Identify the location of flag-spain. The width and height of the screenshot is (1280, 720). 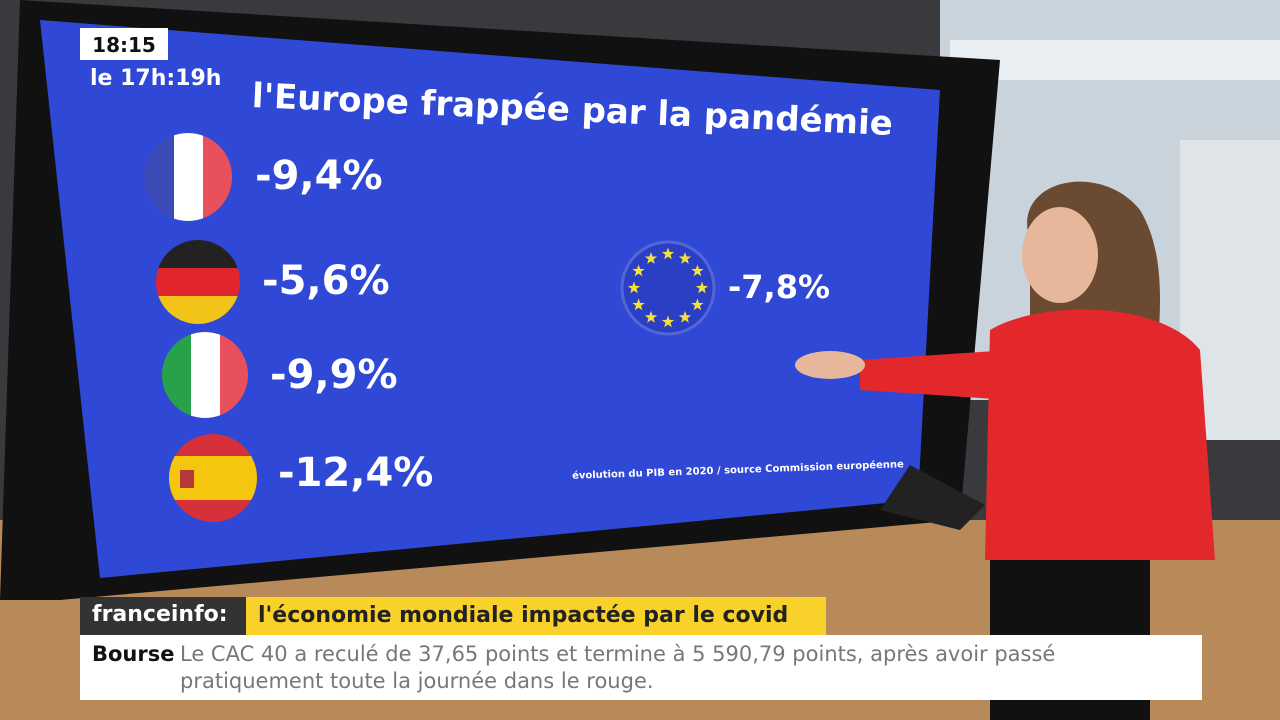
(213, 478).